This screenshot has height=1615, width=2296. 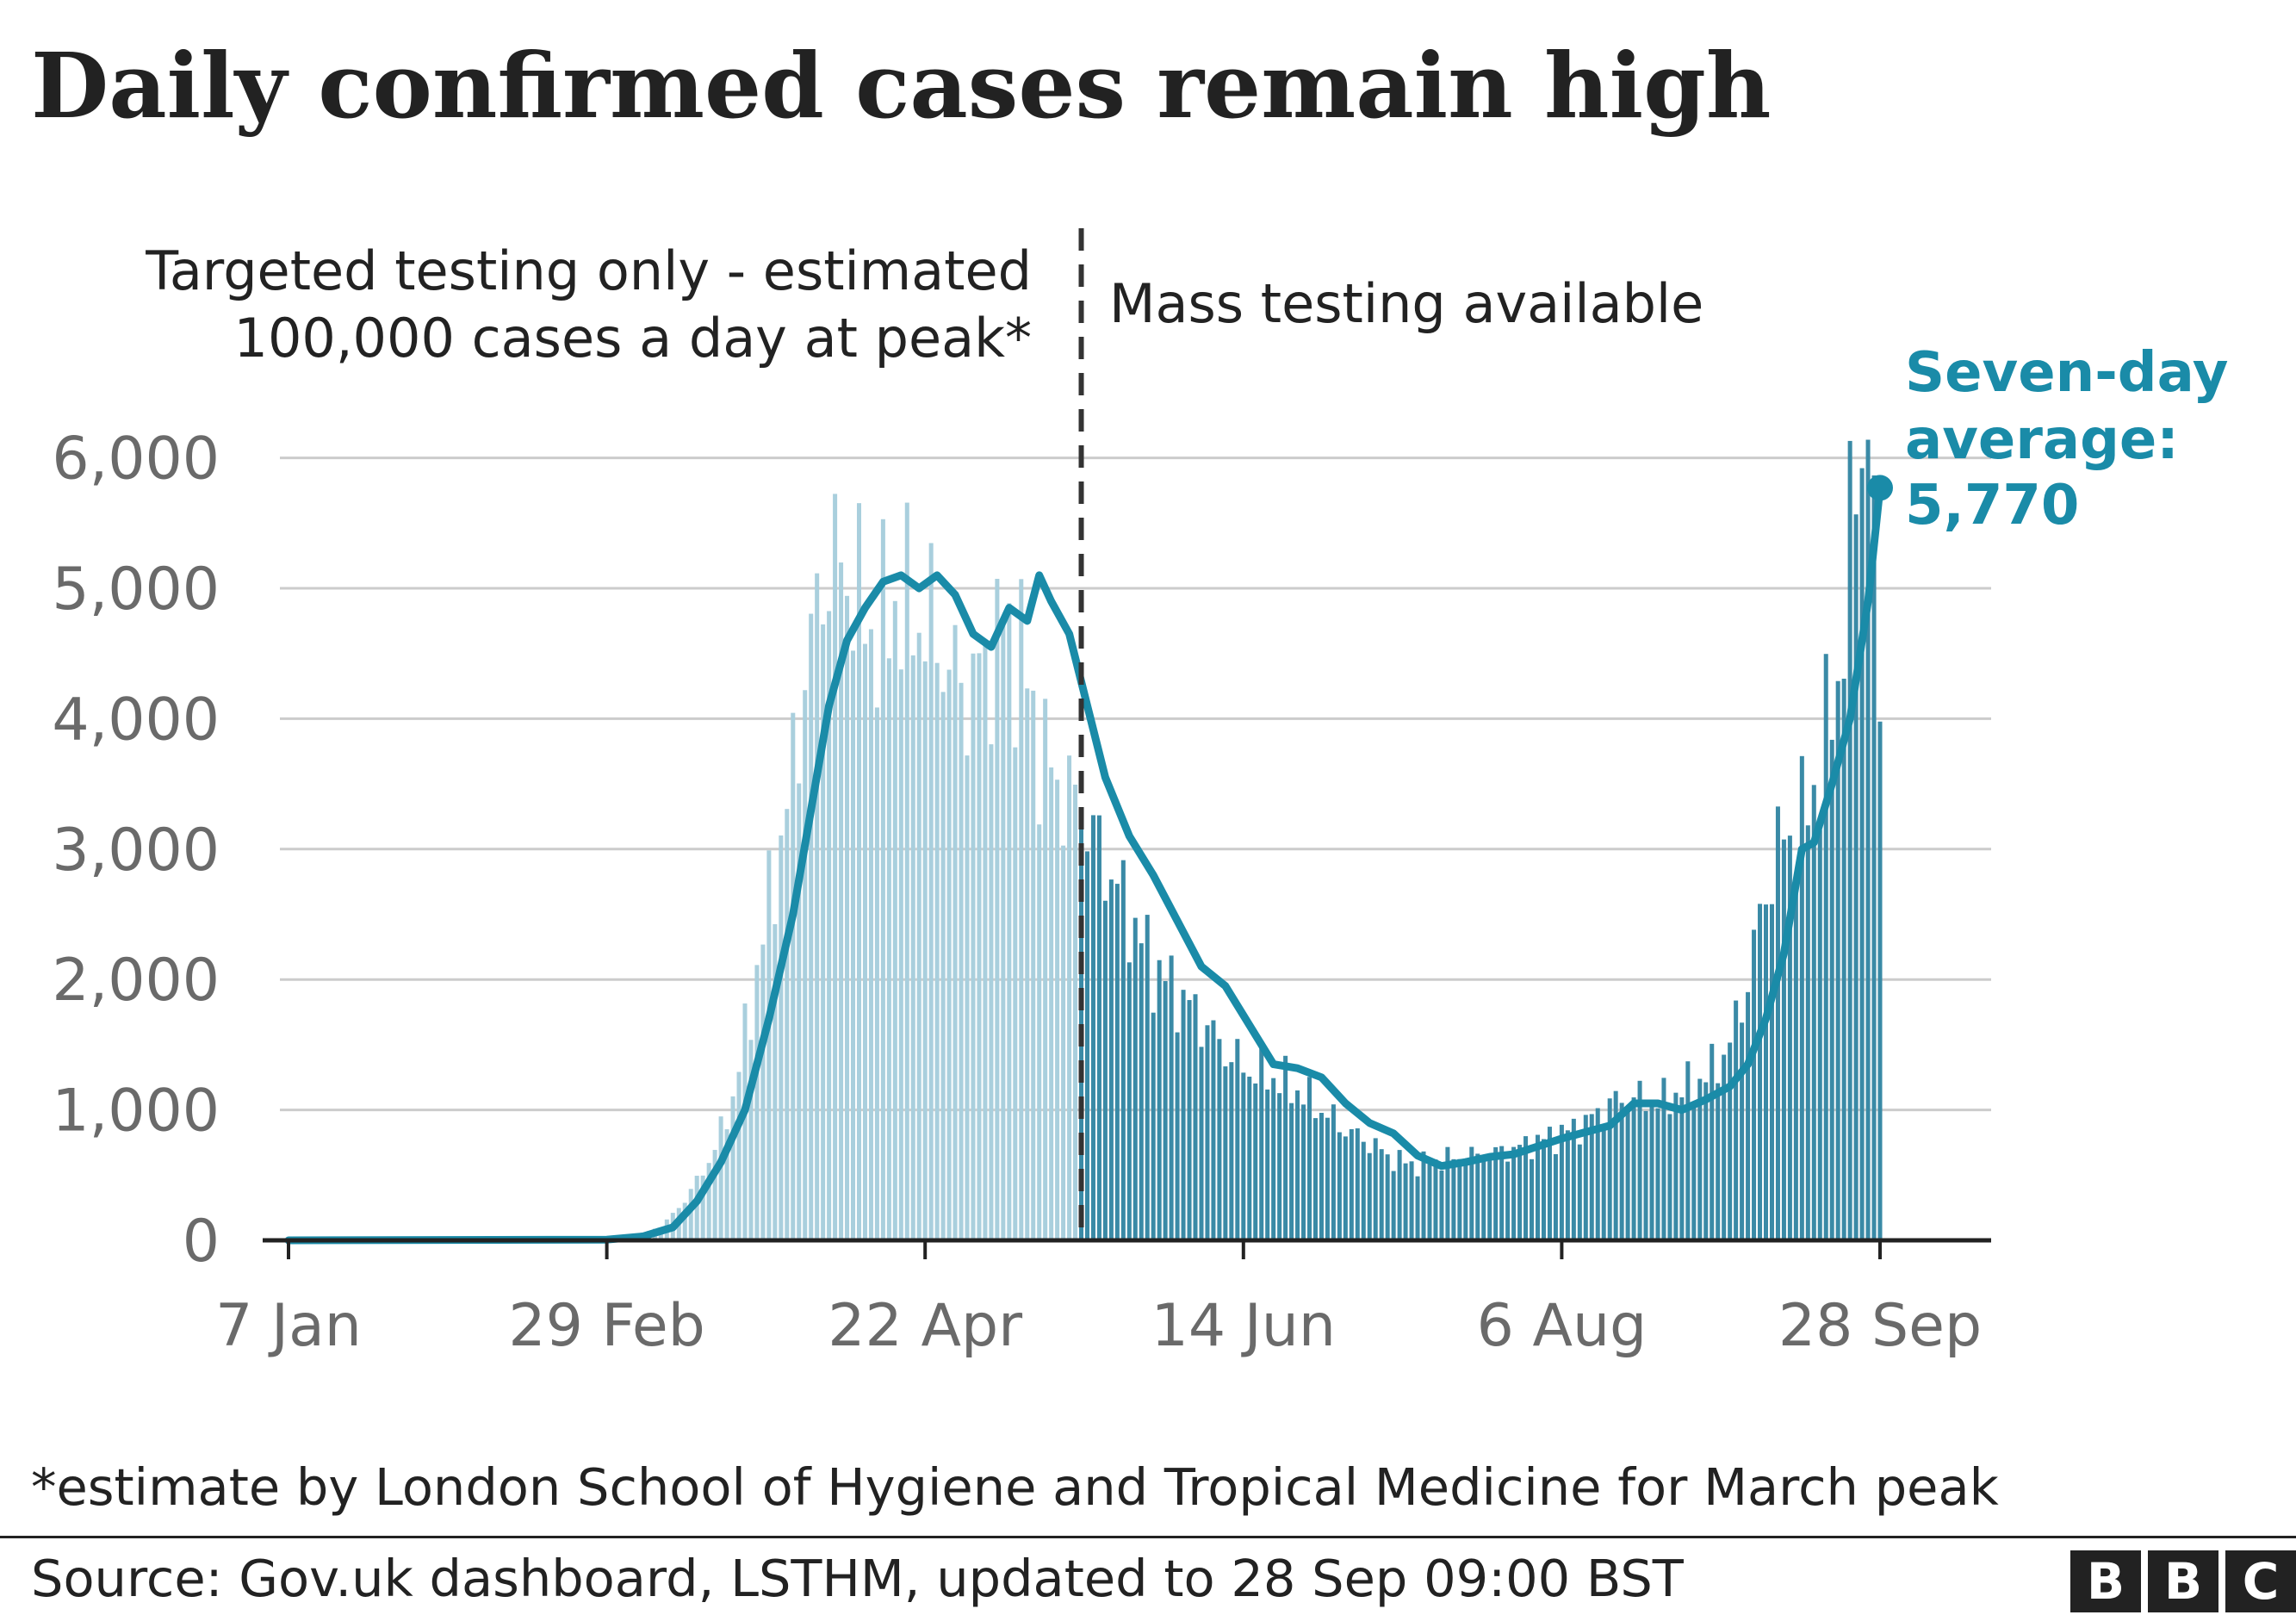 I want to click on annotation-before-line2: 100,000 cases a day at peak*, so click(x=633, y=338).